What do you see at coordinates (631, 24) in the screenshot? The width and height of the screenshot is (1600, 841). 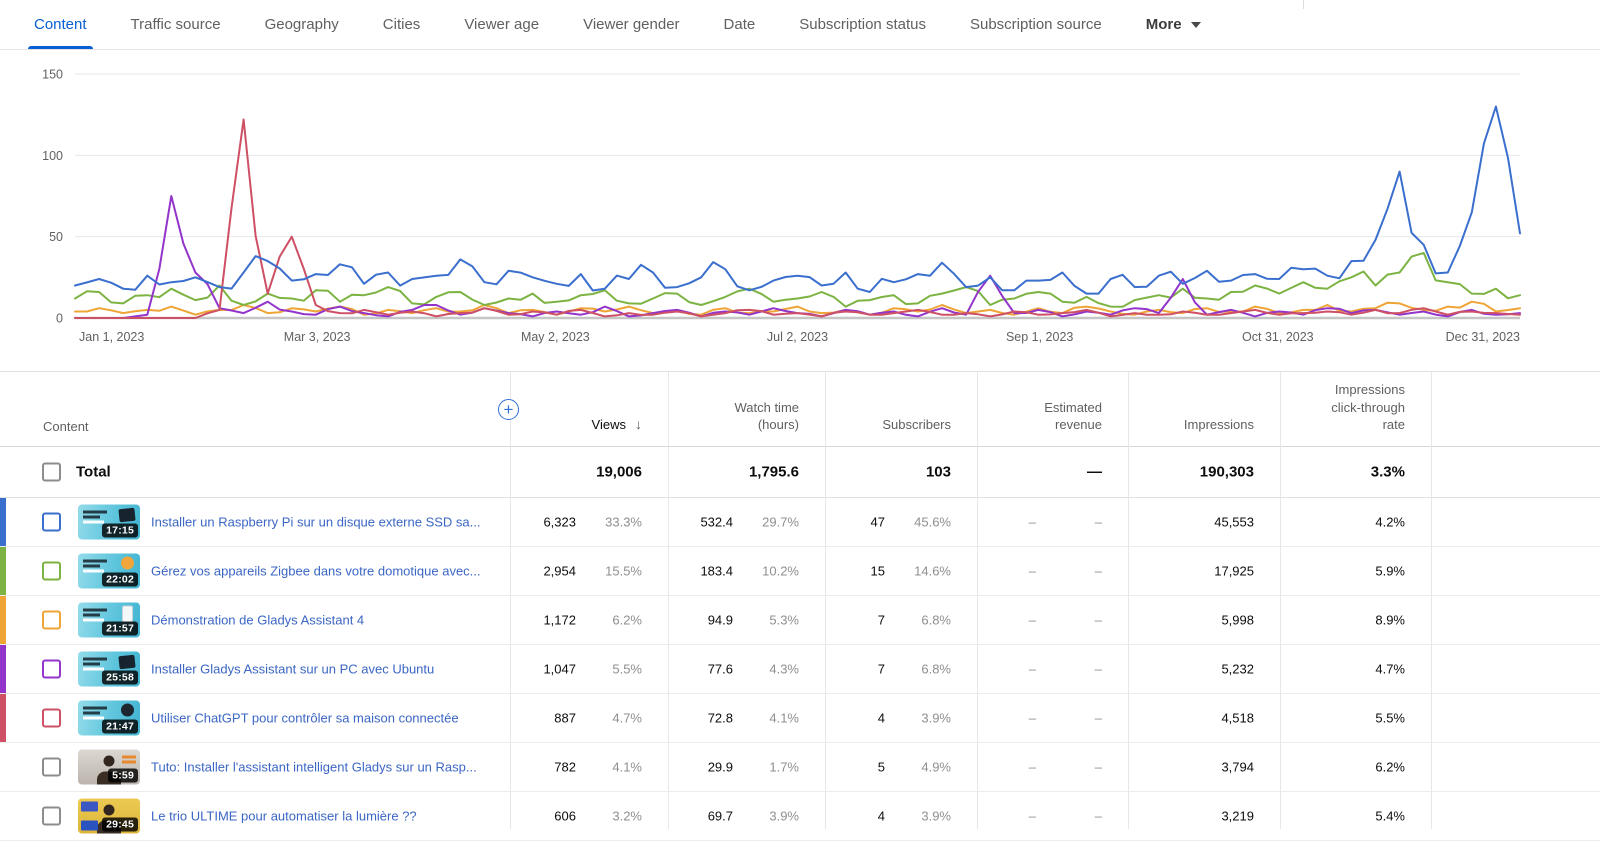 I see `tab-viewer-gender: Viewer gender` at bounding box center [631, 24].